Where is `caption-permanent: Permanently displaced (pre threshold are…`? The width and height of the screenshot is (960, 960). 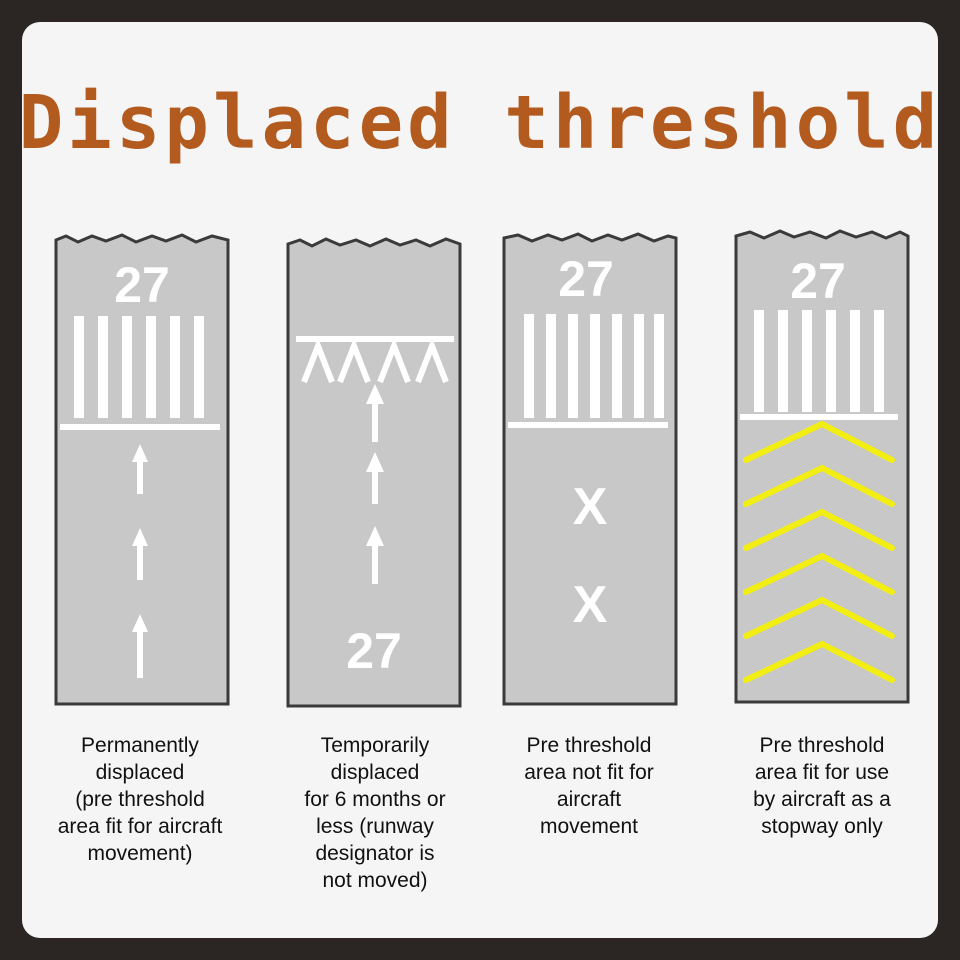
caption-permanent: Permanently displaced (pre threshold are… is located at coordinates (140, 799).